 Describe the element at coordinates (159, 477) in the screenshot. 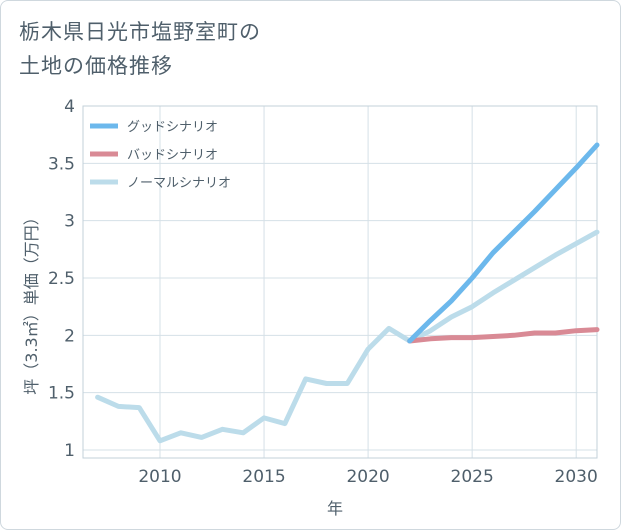

I see `x-tick-label: 2010` at that location.